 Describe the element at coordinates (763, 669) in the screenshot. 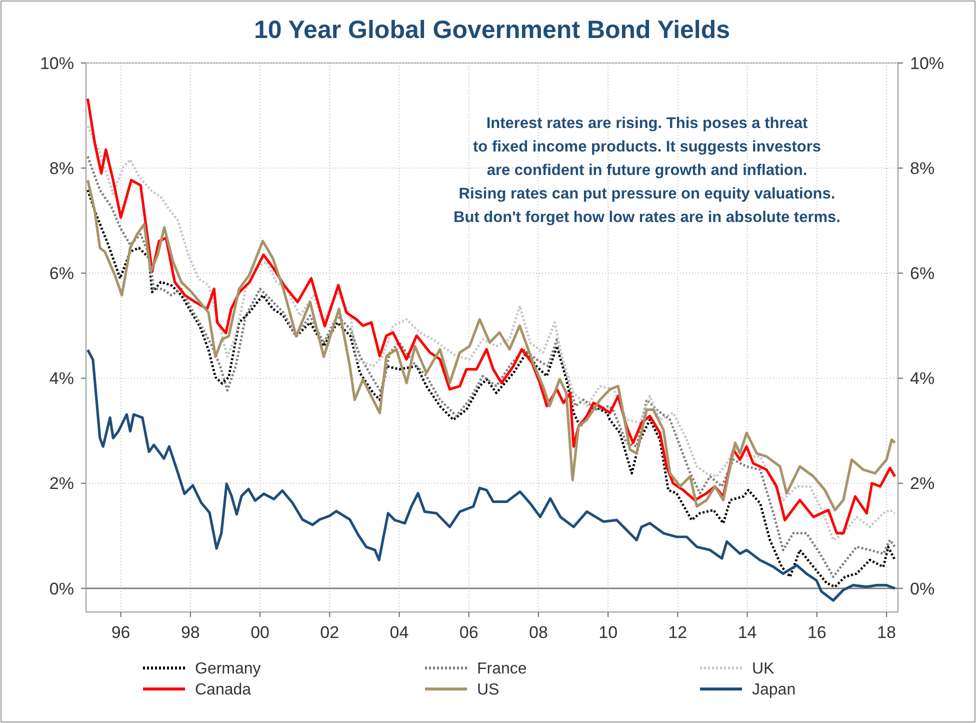

I see `legend-label: UK` at that location.